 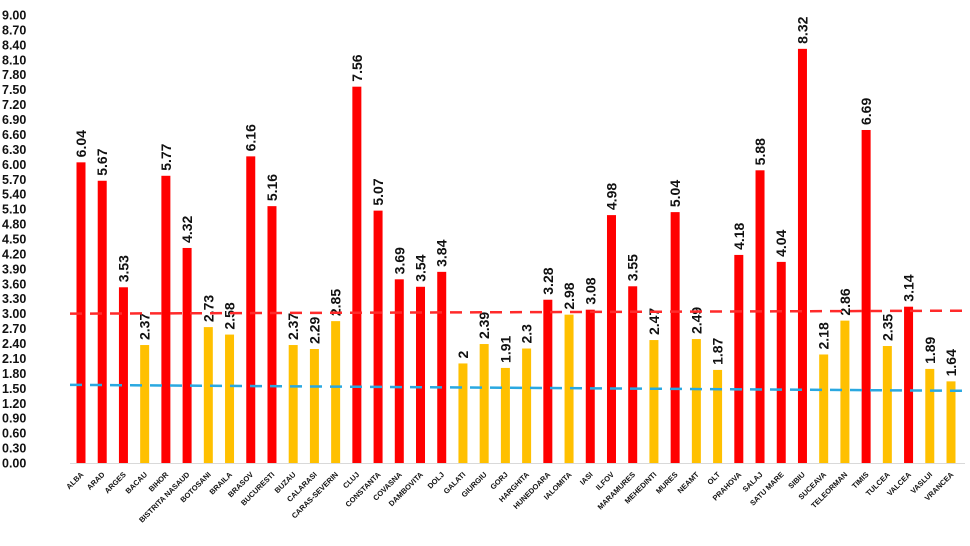 What do you see at coordinates (272, 187) in the screenshot?
I see `data-label: 5.16` at bounding box center [272, 187].